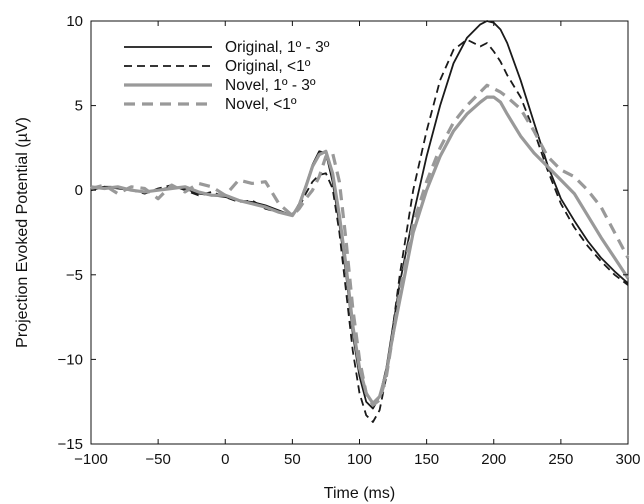 This screenshot has height=504, width=644. What do you see at coordinates (268, 66) in the screenshot?
I see `legend-label-2: Original, <1º` at bounding box center [268, 66].